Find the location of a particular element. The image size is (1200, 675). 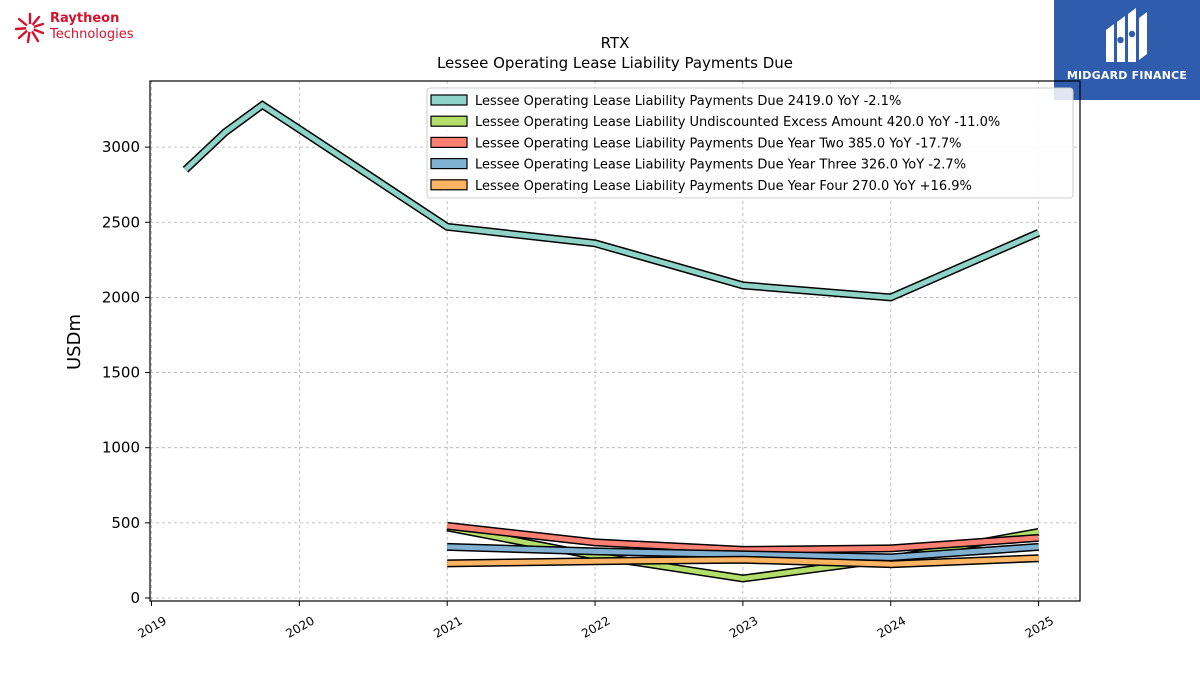

x-tick-label: 2022 is located at coordinates (595, 626).